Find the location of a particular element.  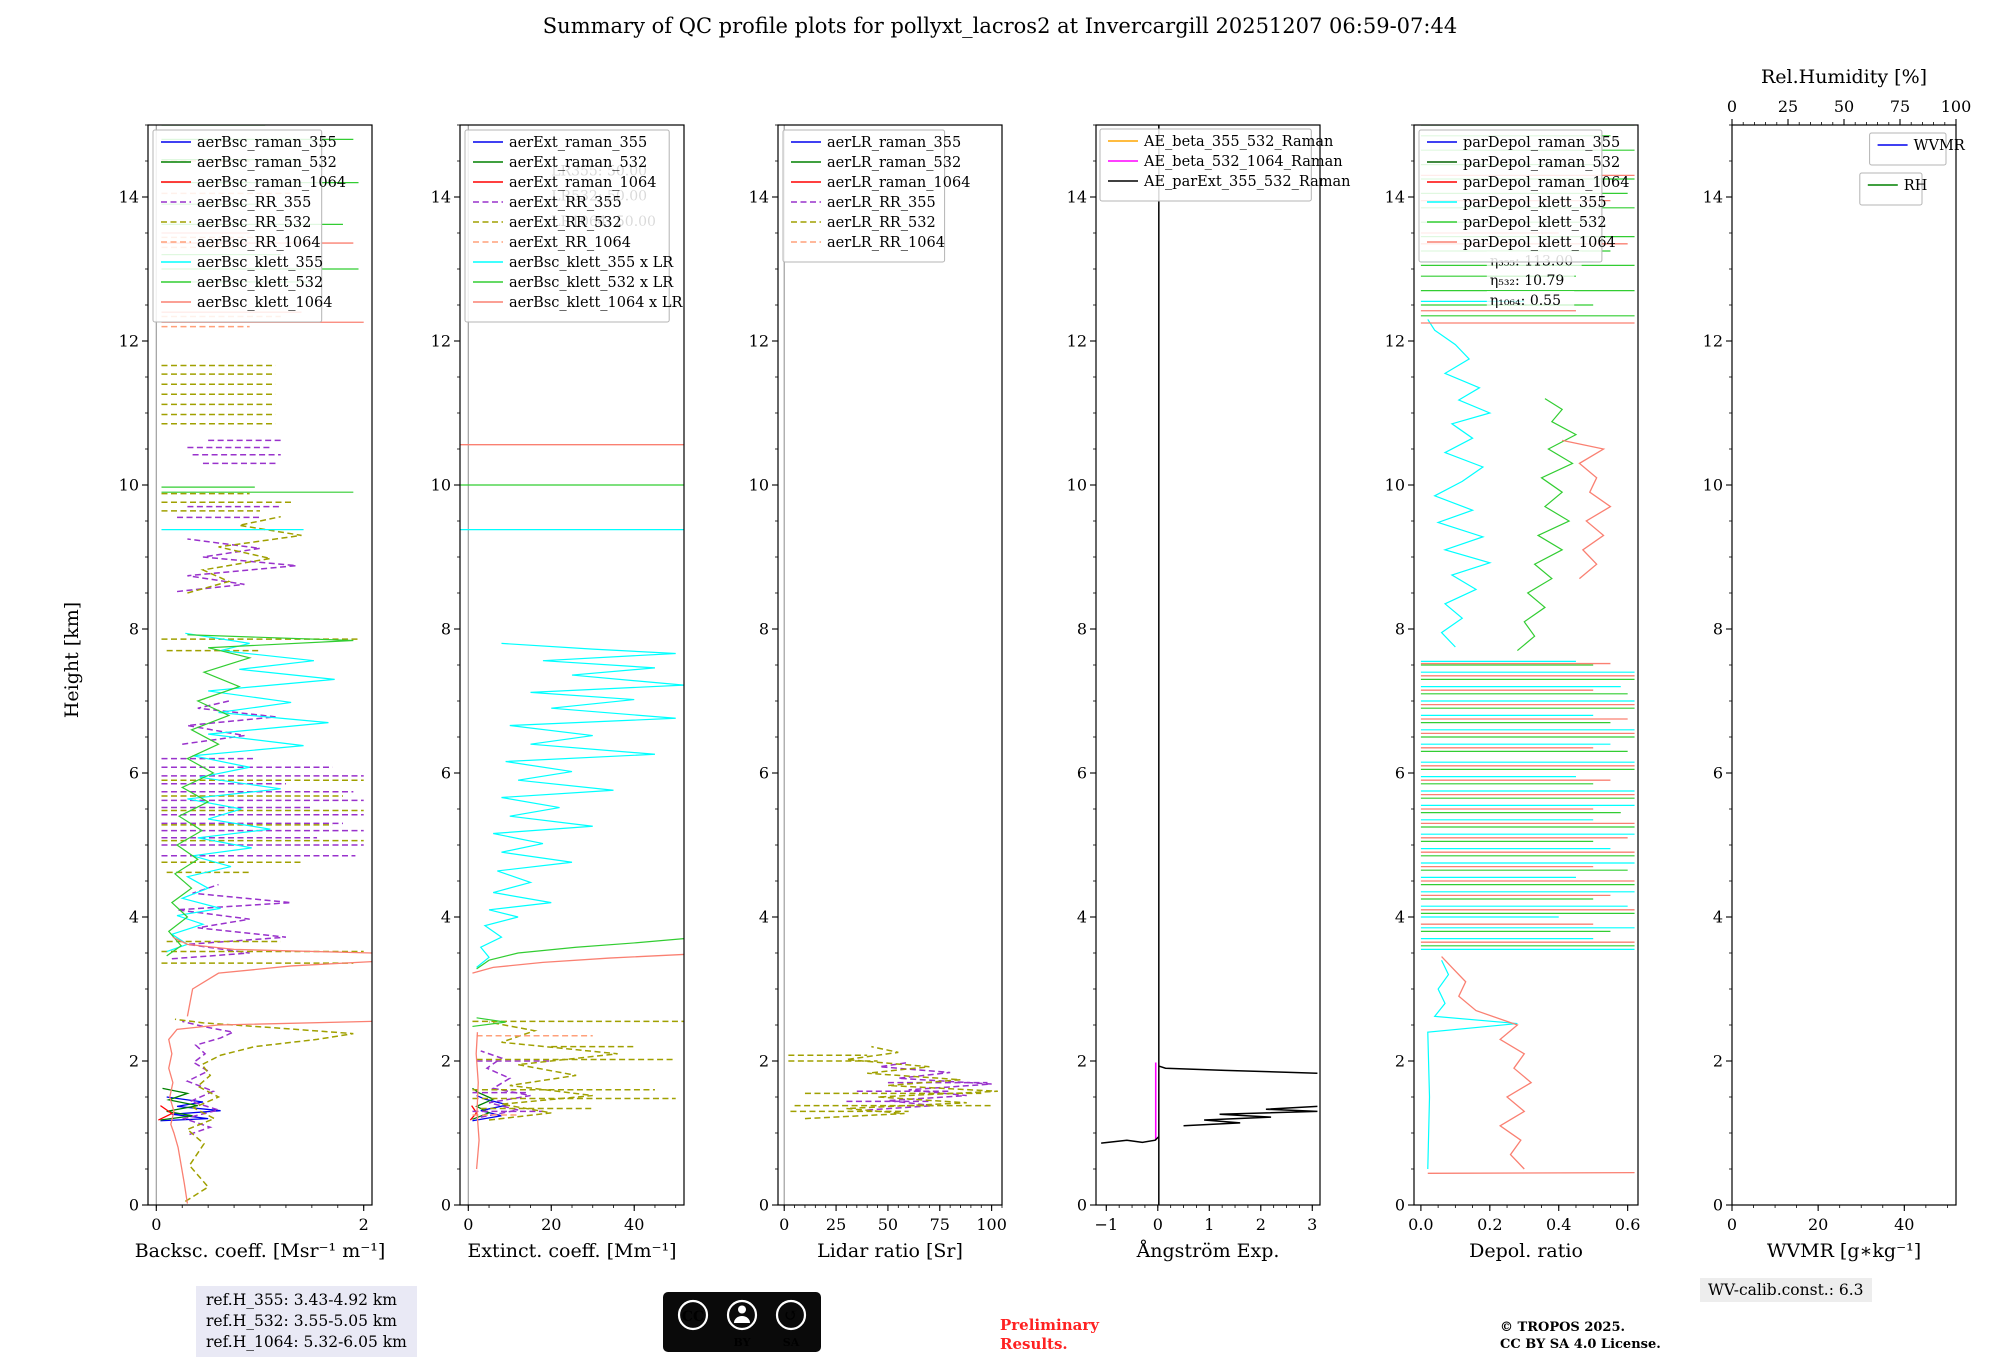

legend-label: aerExt_RR_532 is located at coordinates (565, 223).